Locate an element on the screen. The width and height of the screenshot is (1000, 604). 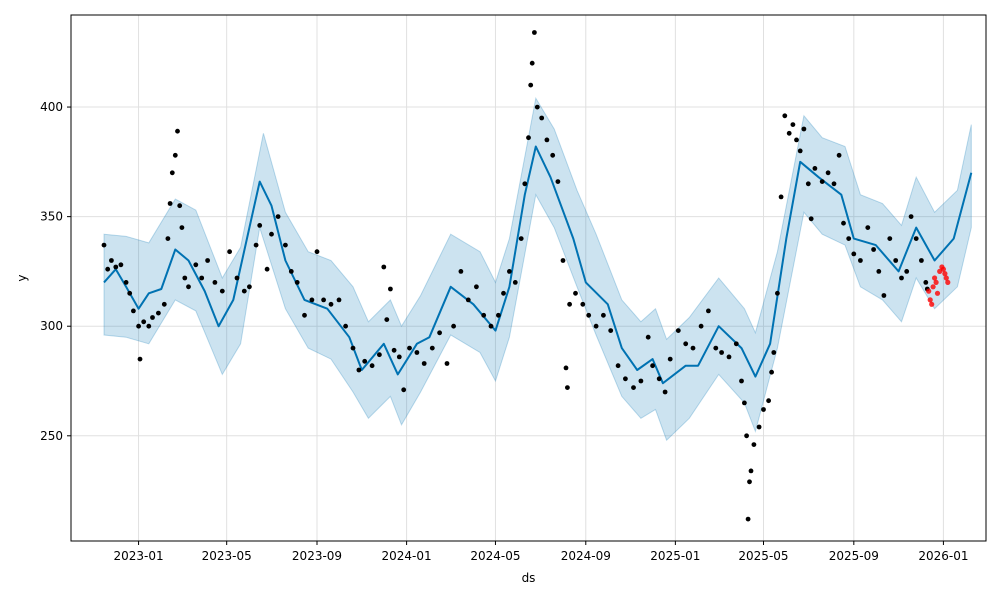
x-tick-label: 2025-09 is located at coordinates (854, 556).